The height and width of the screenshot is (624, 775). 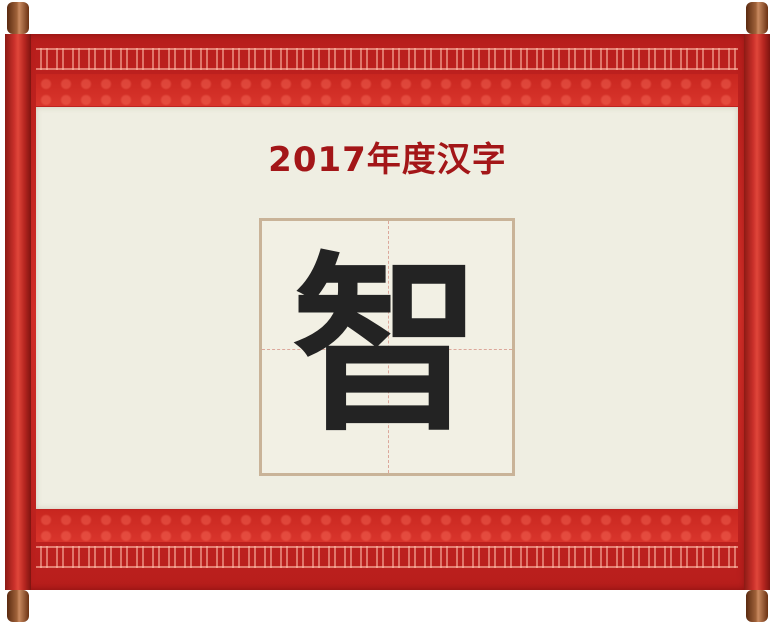 I want to click on cloud-pattern-bottom, so click(x=387, y=526).